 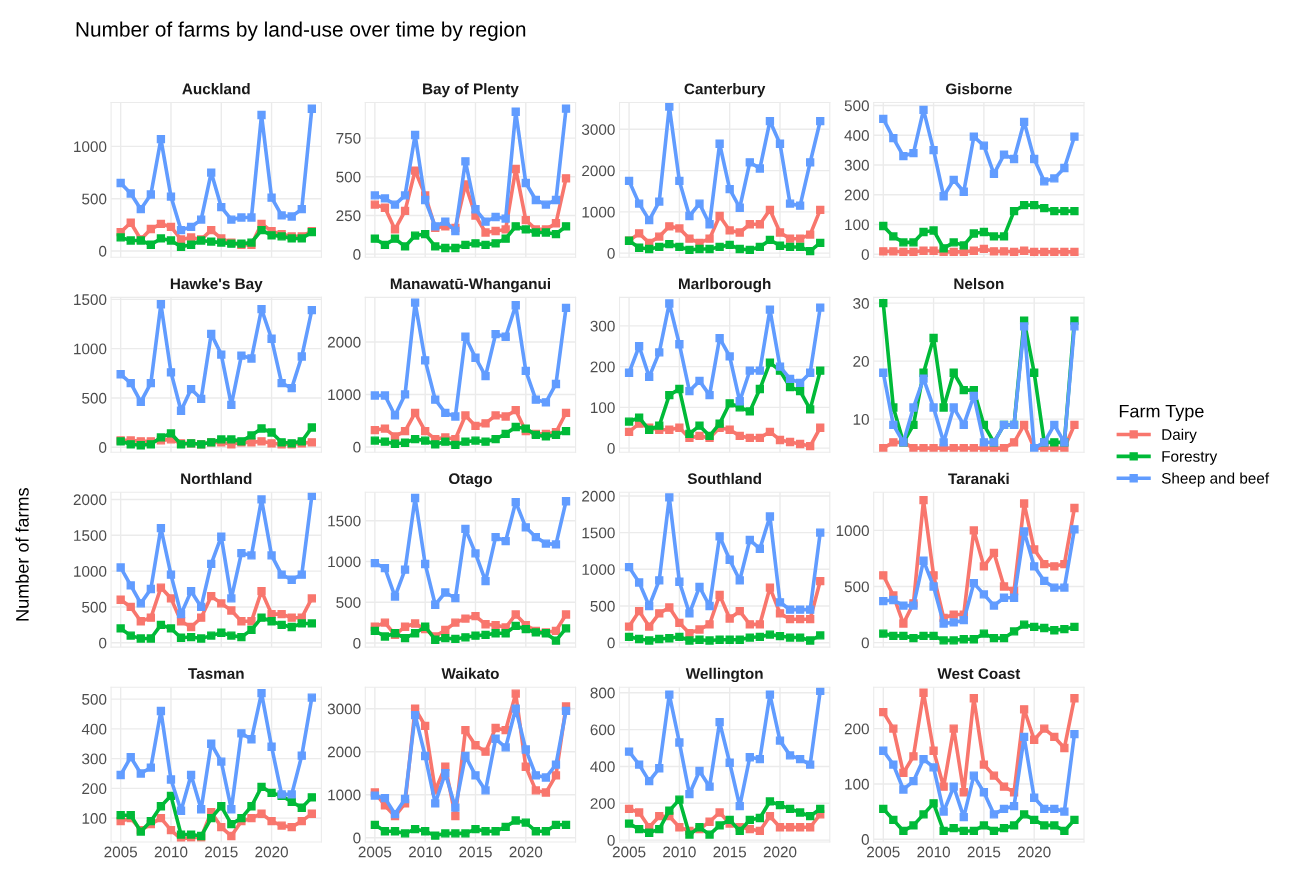 I want to click on chart-title: Waikato, so click(x=470, y=673).